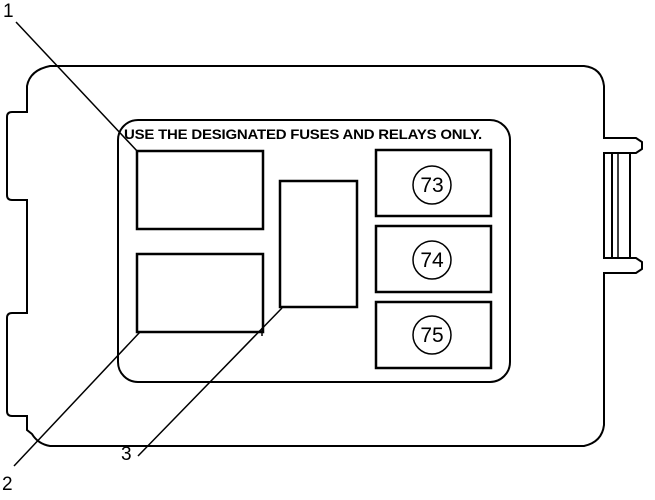 This screenshot has height=500, width=655. What do you see at coordinates (7, 484) in the screenshot?
I see `callout-2: 2` at bounding box center [7, 484].